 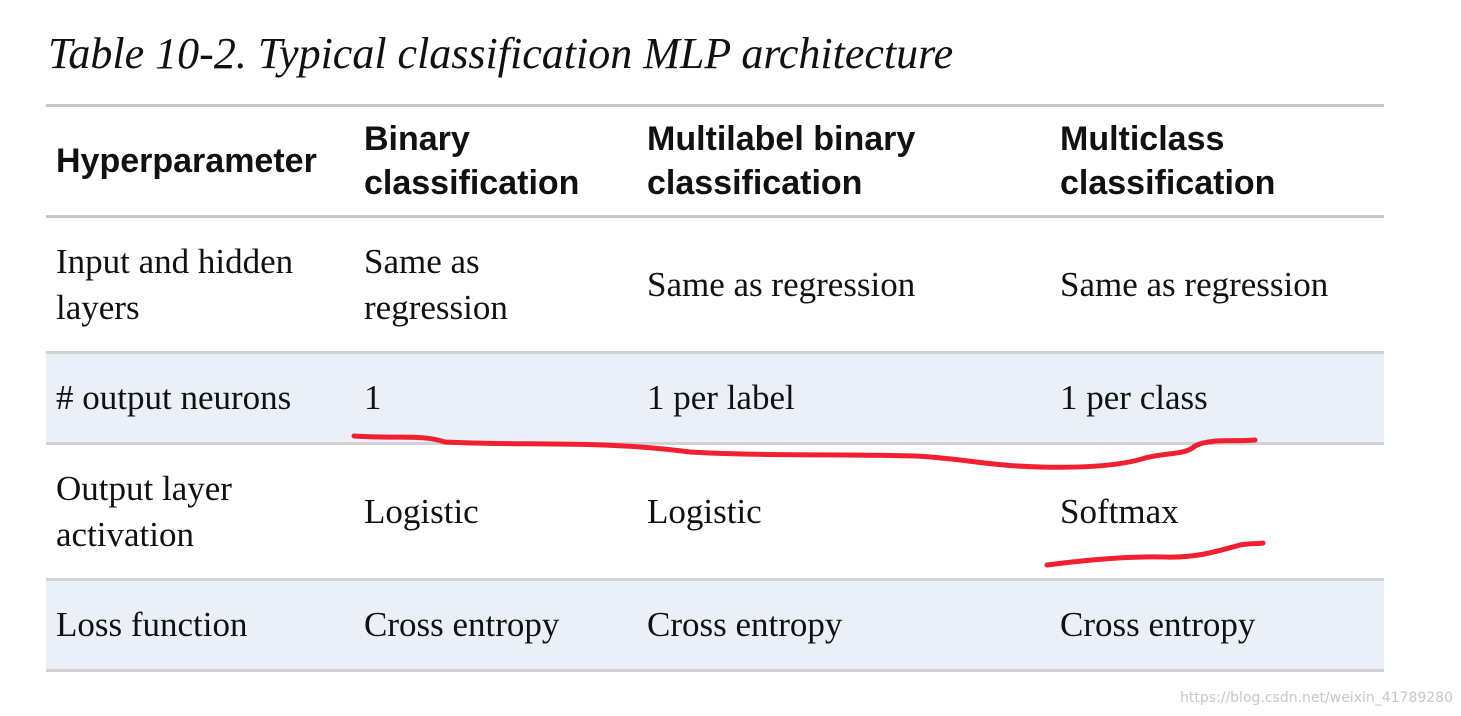 I want to click on table-cell: Softmax, so click(x=1119, y=511).